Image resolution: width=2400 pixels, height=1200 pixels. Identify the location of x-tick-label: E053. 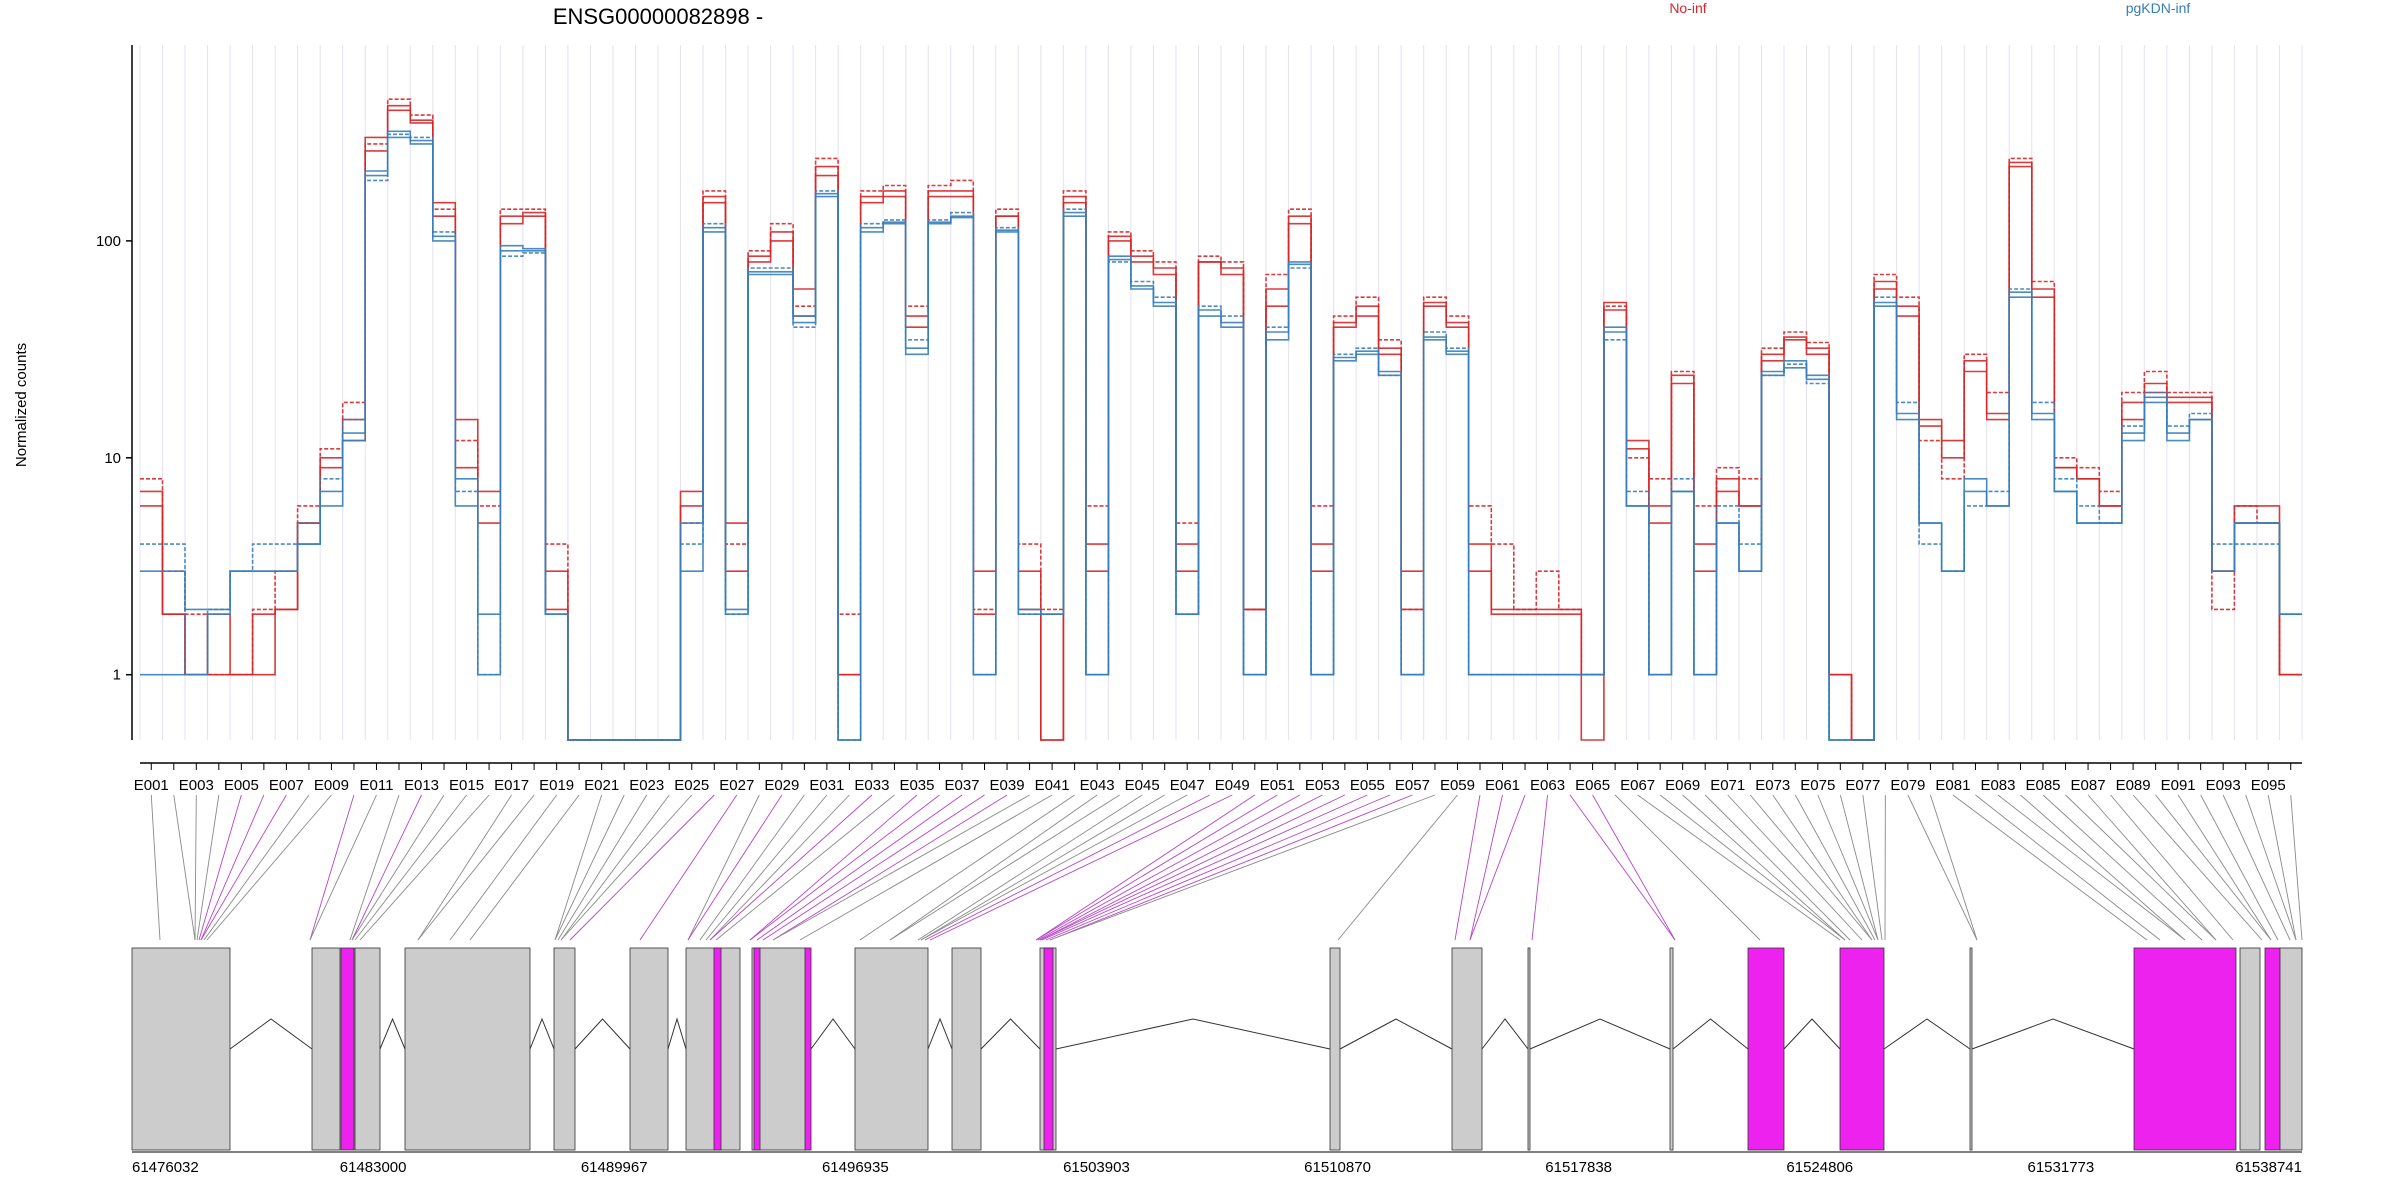
(1322, 785).